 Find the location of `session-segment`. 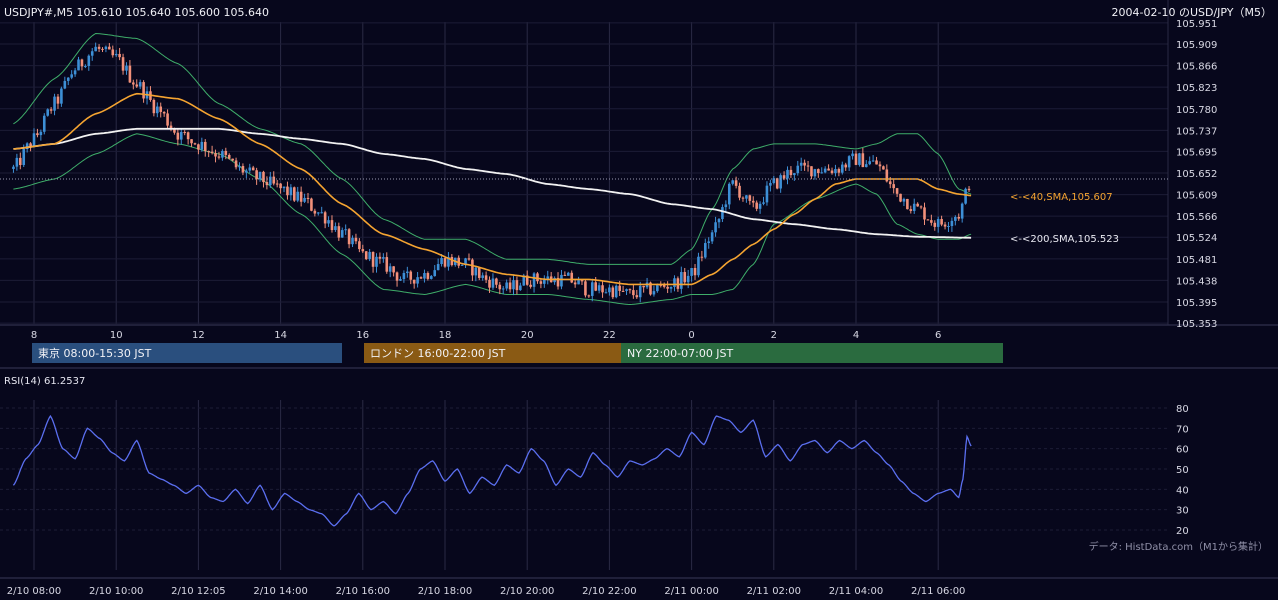

session-segment is located at coordinates (812, 353).